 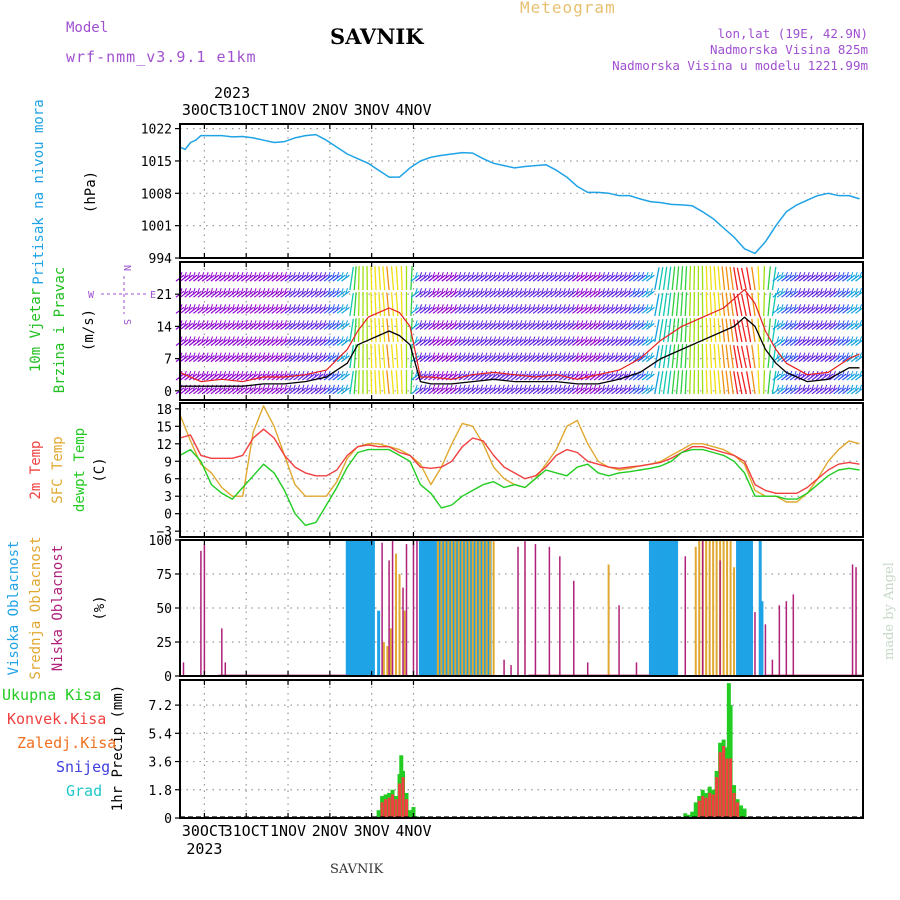 What do you see at coordinates (519, 336) in the screenshot?
I see `wind-gust-line` at bounding box center [519, 336].